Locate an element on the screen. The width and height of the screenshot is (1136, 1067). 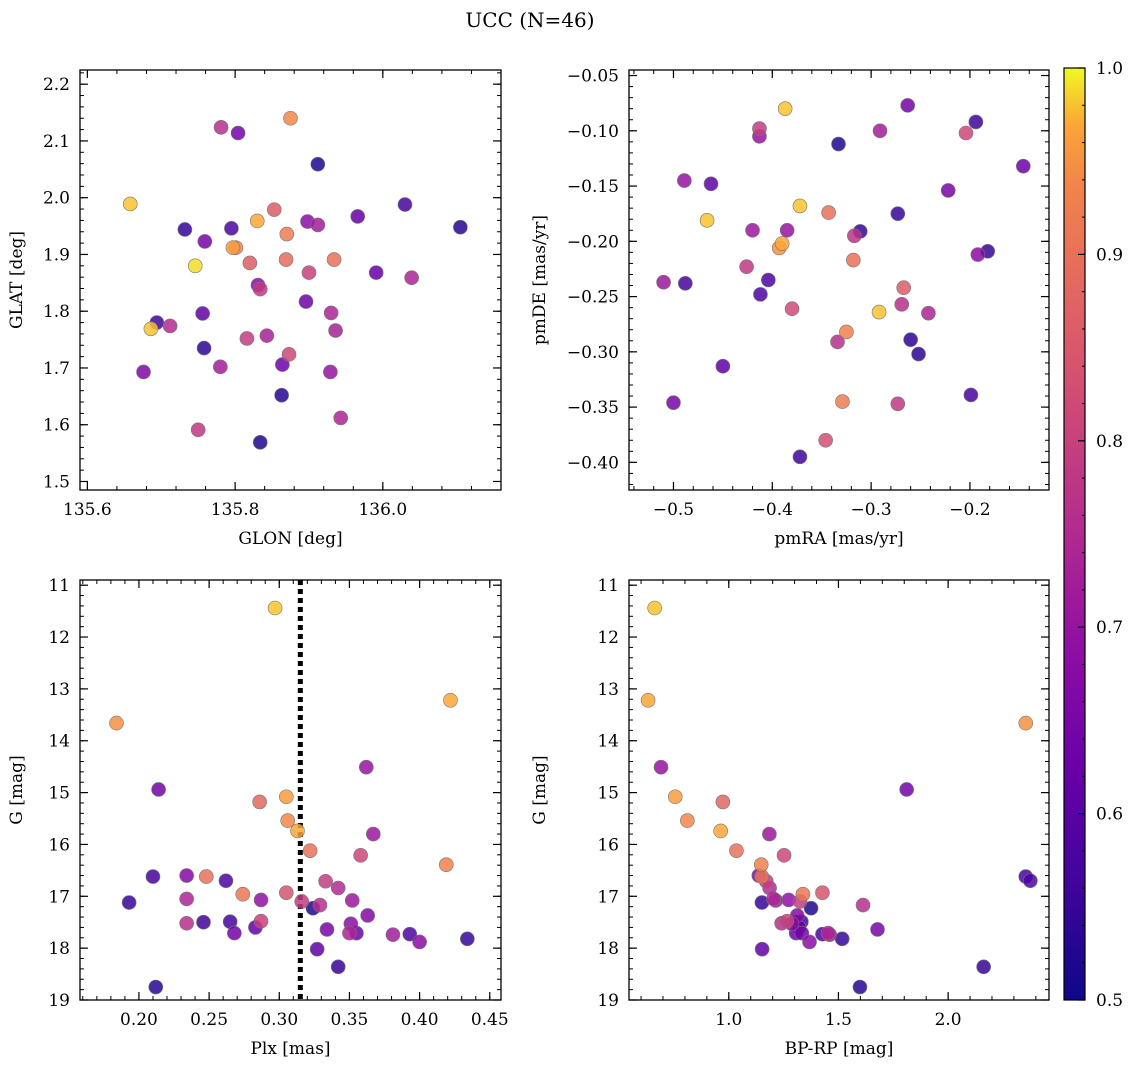
y-tick-label: 19 is located at coordinates (59, 1001).